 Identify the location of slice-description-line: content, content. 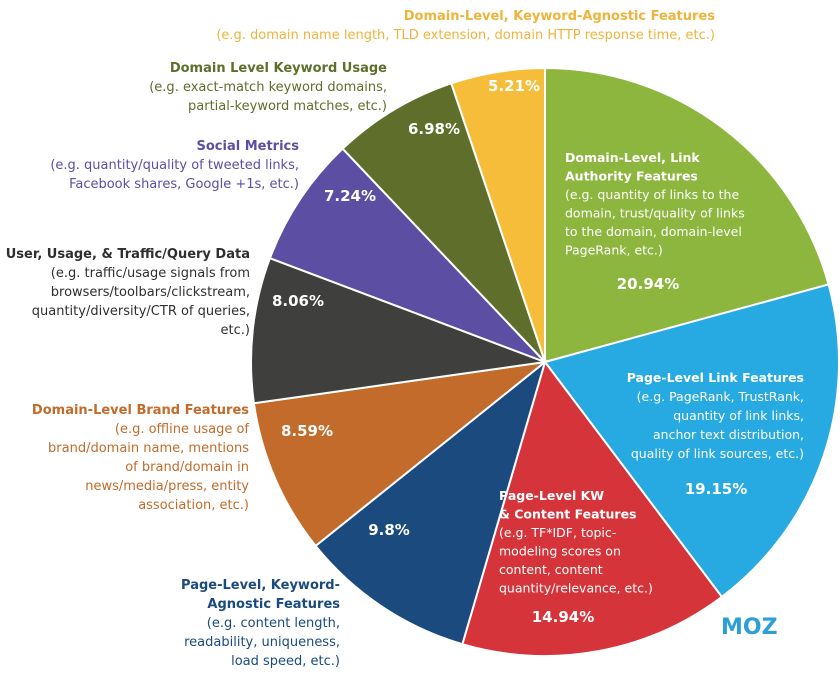
(551, 569).